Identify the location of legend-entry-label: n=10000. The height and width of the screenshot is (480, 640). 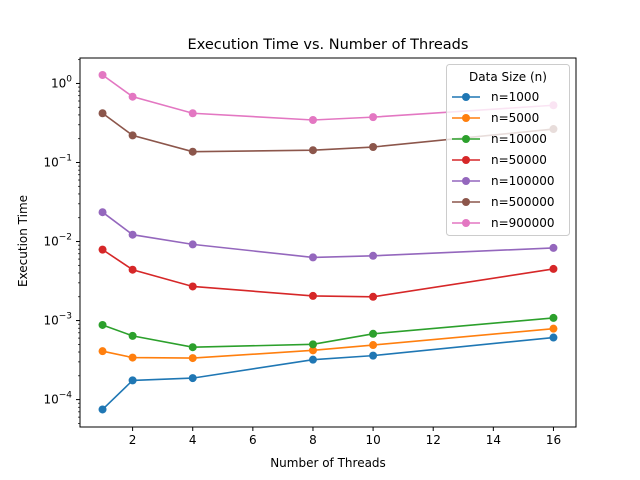
(519, 139).